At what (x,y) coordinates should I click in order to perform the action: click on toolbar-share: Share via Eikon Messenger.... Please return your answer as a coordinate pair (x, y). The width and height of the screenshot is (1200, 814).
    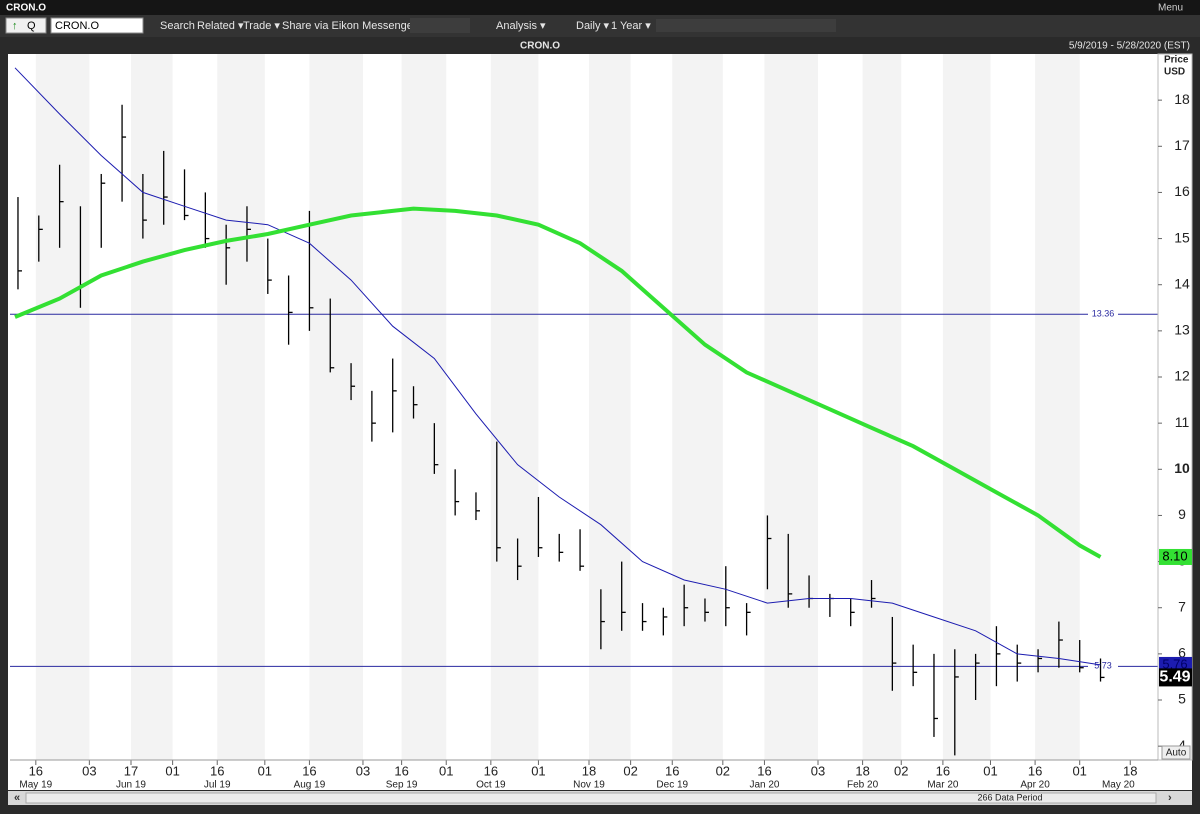
    Looking at the image, I should click on (353, 26).